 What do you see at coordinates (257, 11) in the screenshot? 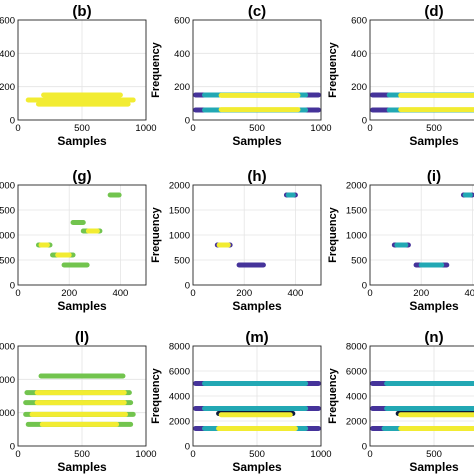
I see `panel-title: (c)` at bounding box center [257, 11].